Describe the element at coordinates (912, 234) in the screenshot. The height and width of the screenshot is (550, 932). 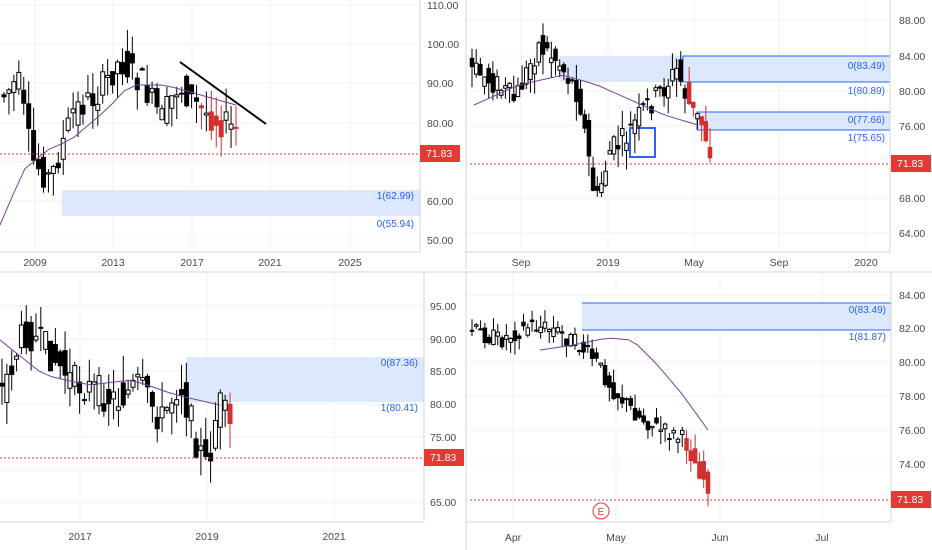
I see `y-tick-label: 64.00` at that location.